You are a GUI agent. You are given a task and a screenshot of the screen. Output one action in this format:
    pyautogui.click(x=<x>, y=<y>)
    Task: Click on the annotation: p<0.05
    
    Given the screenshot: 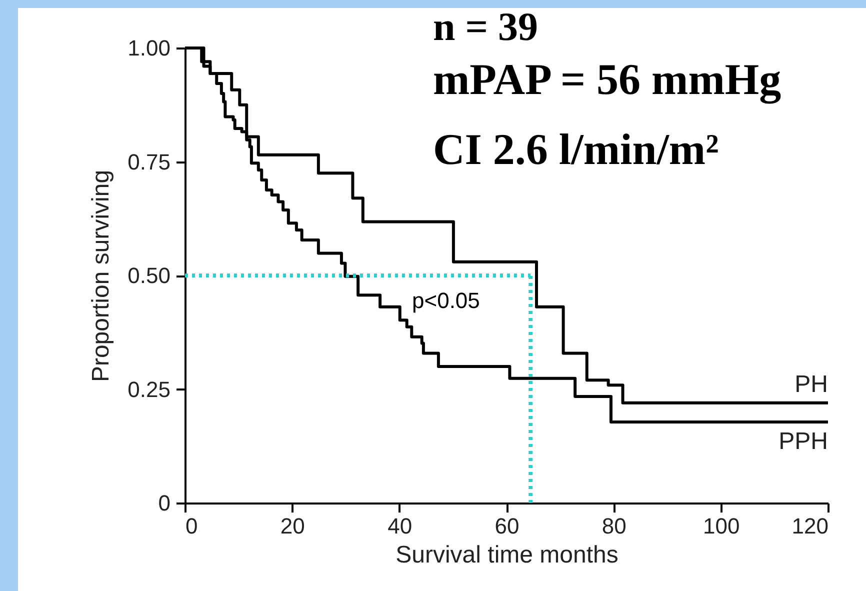 What is the action you would take?
    pyautogui.click(x=446, y=300)
    